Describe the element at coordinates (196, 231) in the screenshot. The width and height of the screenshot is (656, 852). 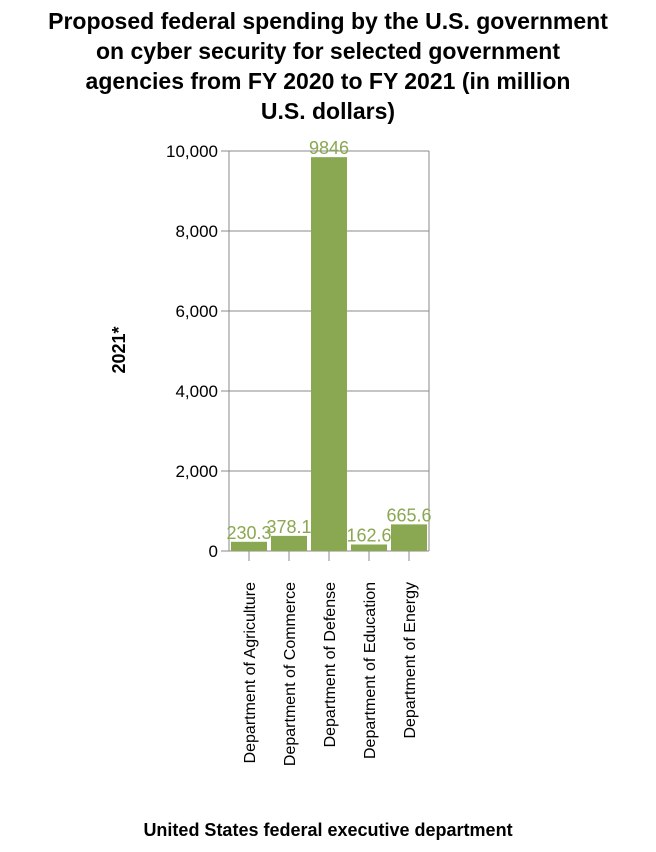
I see `y-tick-label: 8,000` at that location.